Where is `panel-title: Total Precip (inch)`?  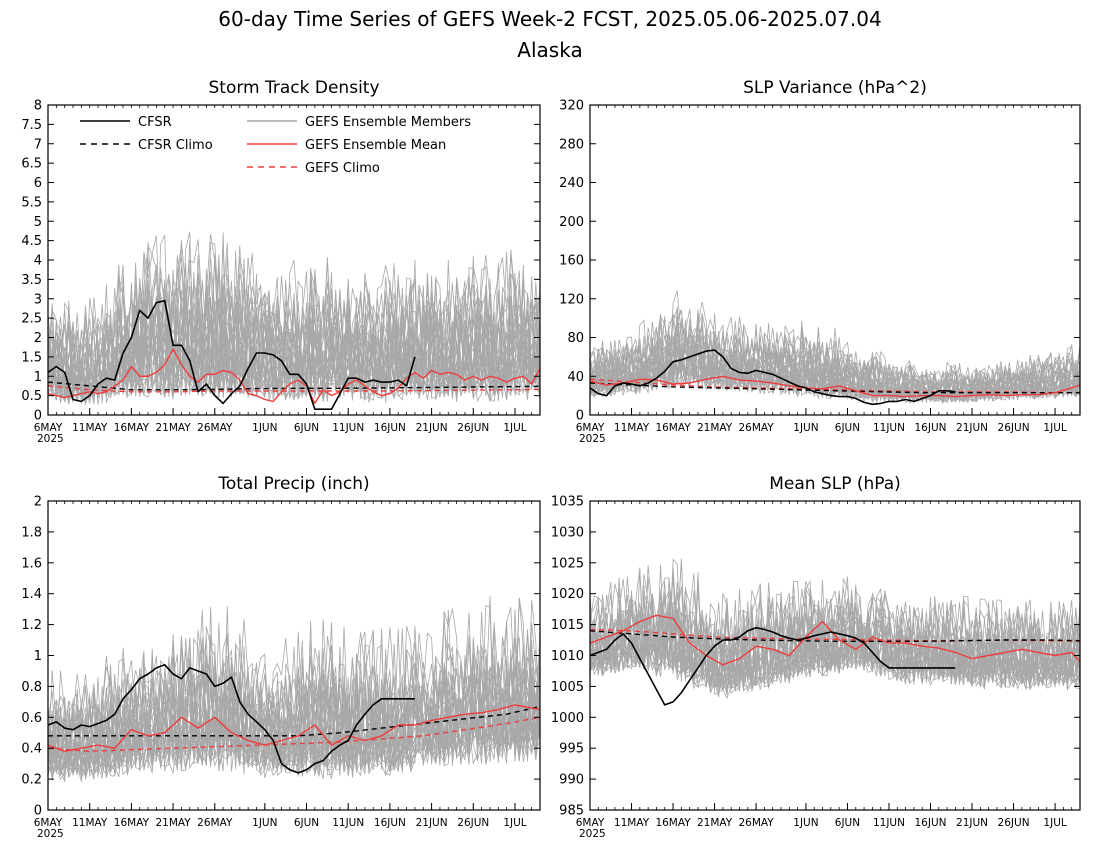 panel-title: Total Precip (inch) is located at coordinates (293, 484).